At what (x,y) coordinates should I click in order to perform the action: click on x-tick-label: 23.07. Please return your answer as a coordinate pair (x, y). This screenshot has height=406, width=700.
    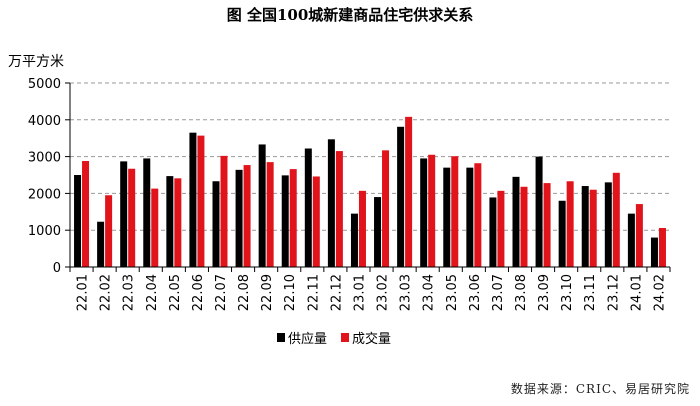
    Looking at the image, I should click on (498, 292).